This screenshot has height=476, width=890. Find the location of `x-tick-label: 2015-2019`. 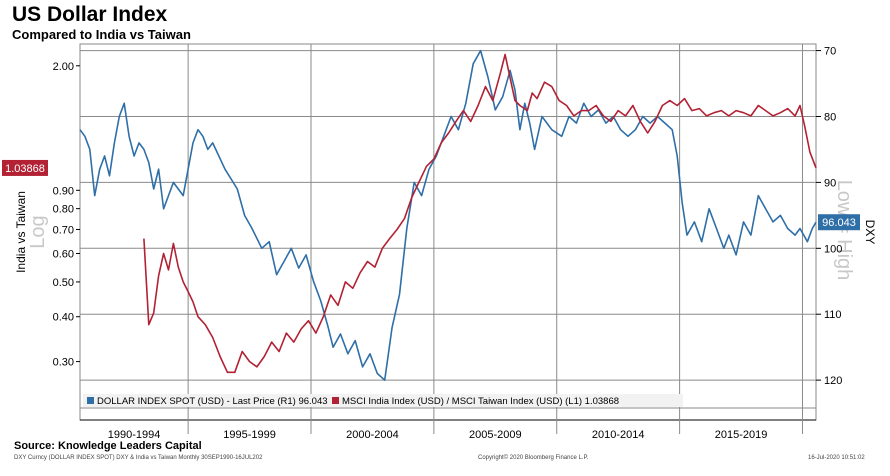

x-tick-label: 2015-2019 is located at coordinates (741, 435).